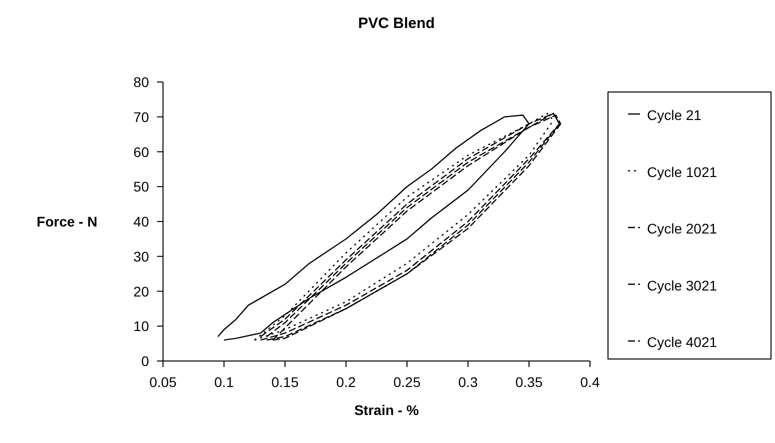  I want to click on chart-title: PVC Blend, so click(396, 23).